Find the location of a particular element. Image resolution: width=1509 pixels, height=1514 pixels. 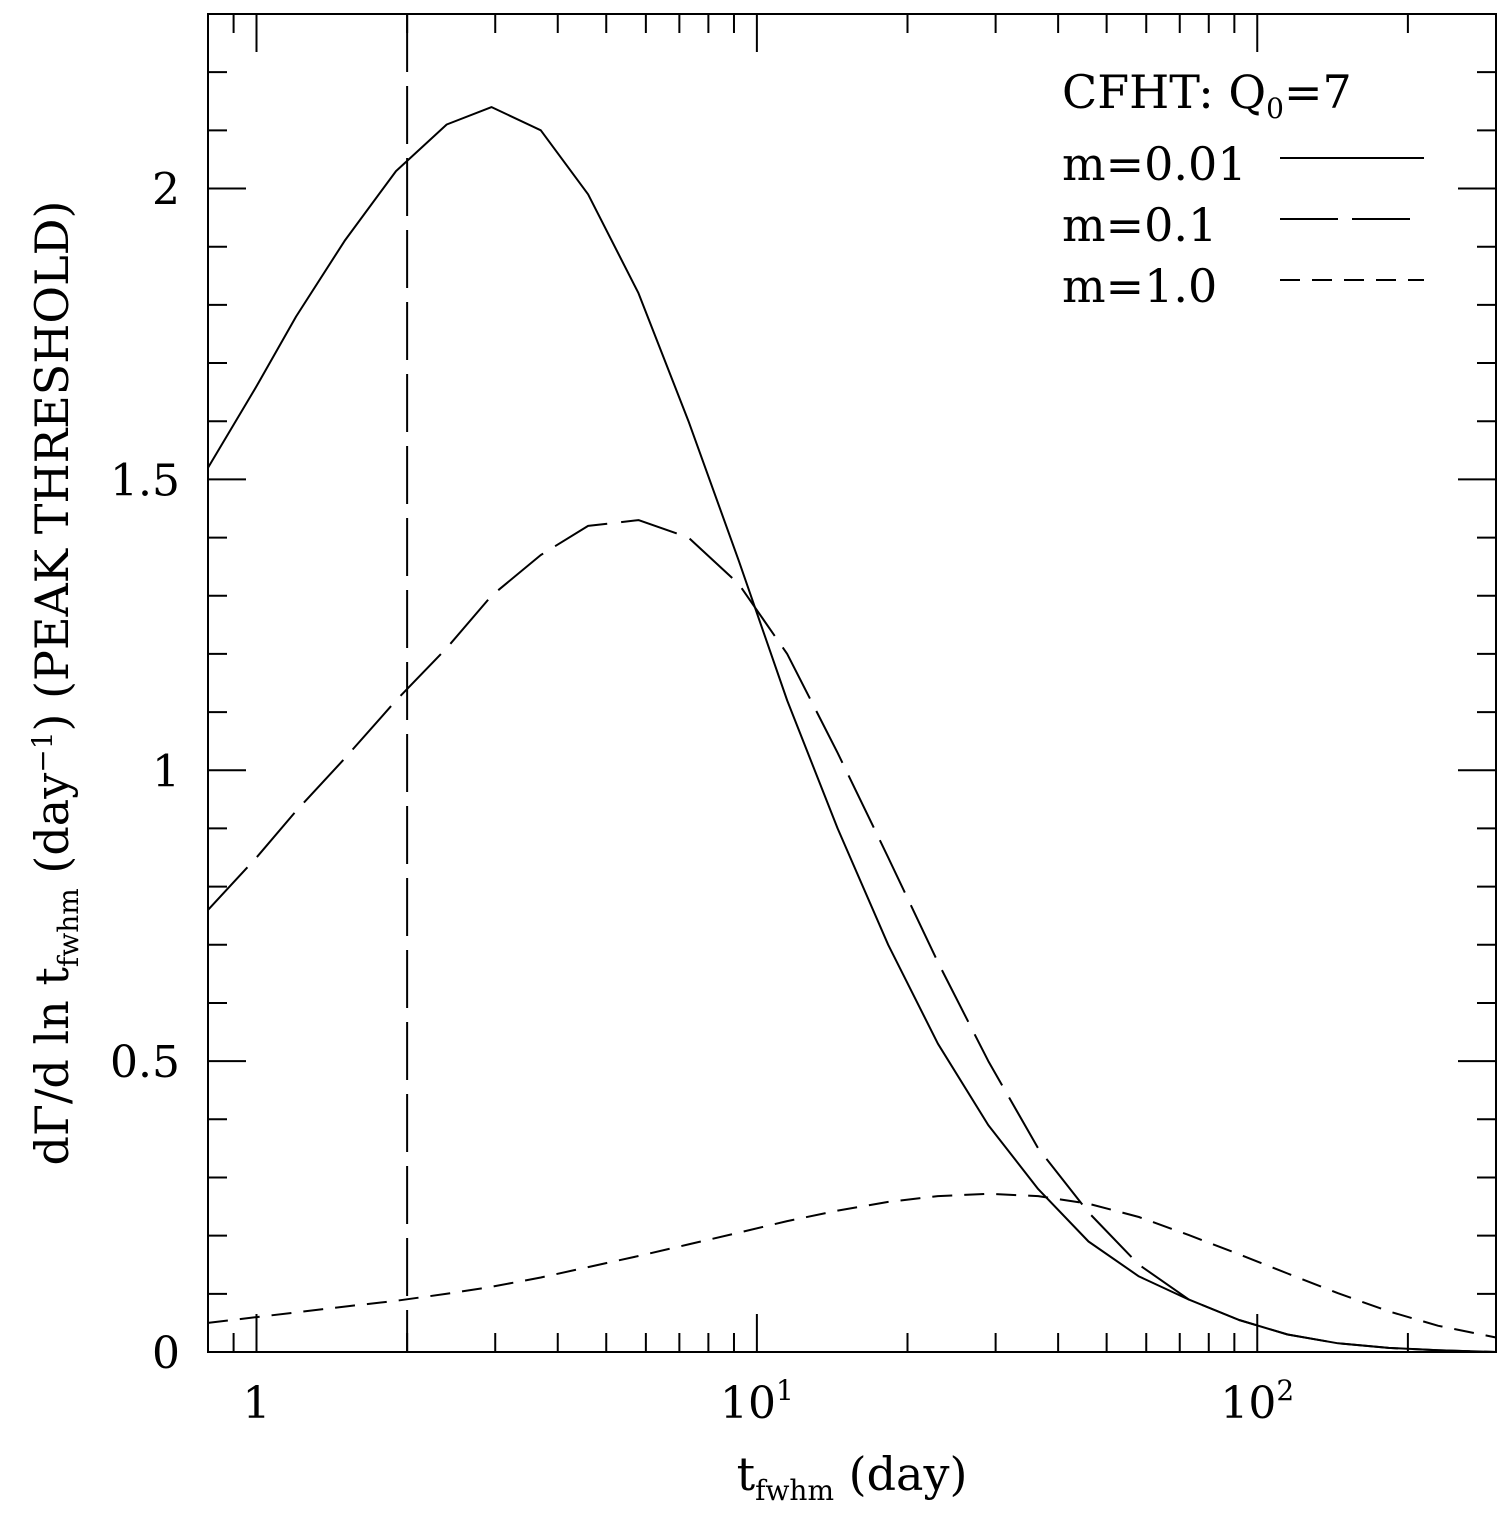

legend-label-m01: m=0.1 is located at coordinates (1139, 225).